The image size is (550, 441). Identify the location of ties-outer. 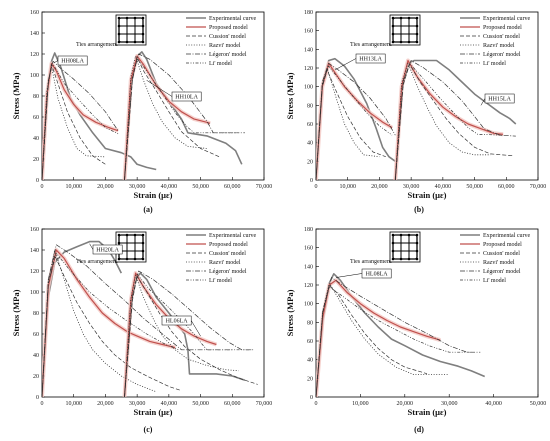
(131, 30).